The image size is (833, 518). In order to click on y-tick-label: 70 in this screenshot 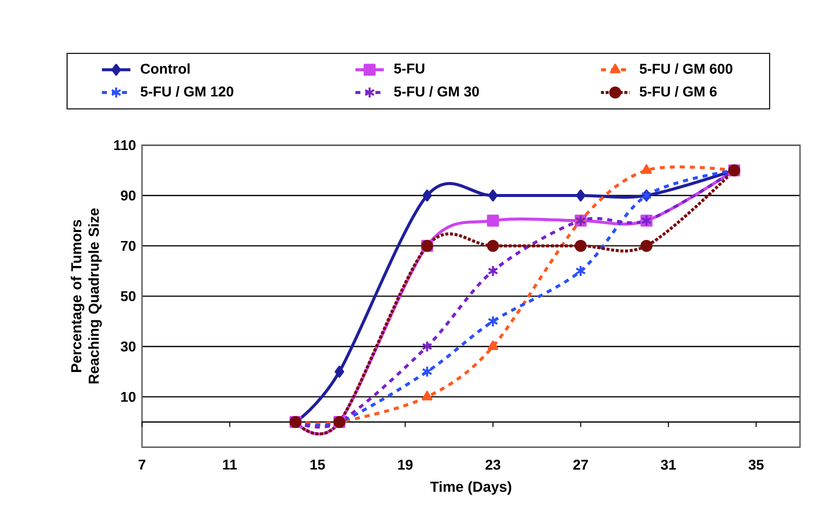, I will do `click(128, 245)`.